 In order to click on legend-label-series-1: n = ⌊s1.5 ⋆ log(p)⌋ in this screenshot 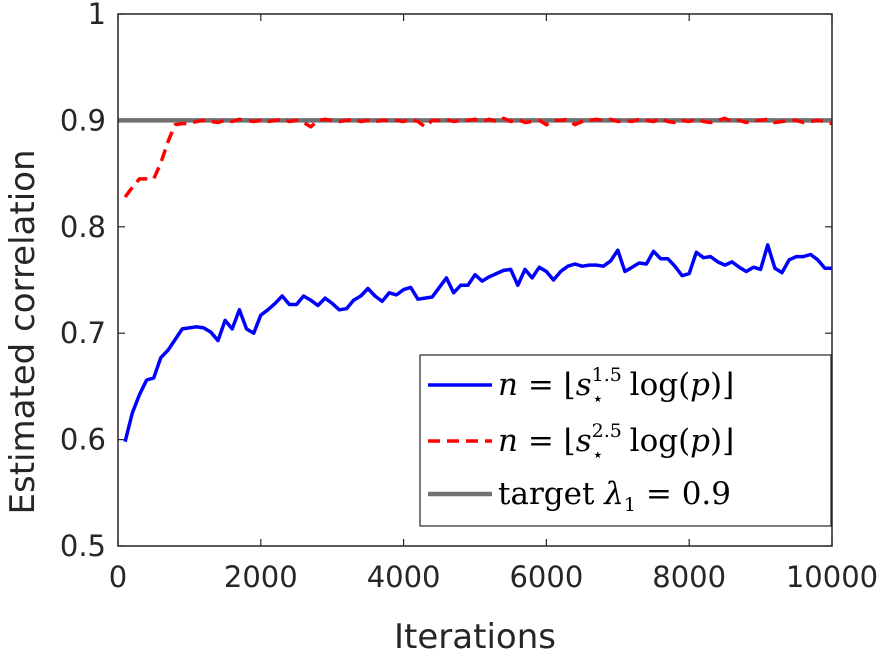, I will do `click(616, 387)`.